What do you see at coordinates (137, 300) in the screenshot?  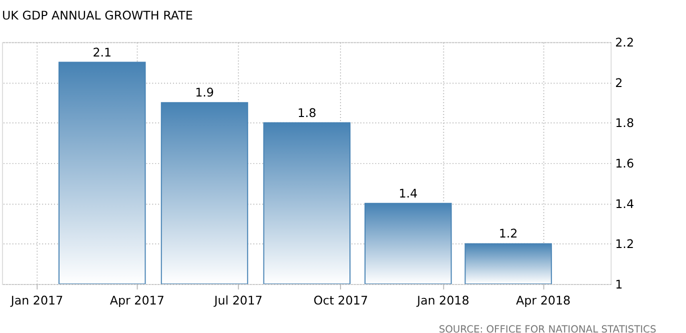 I see `x-tick-label: Apr 2017` at bounding box center [137, 300].